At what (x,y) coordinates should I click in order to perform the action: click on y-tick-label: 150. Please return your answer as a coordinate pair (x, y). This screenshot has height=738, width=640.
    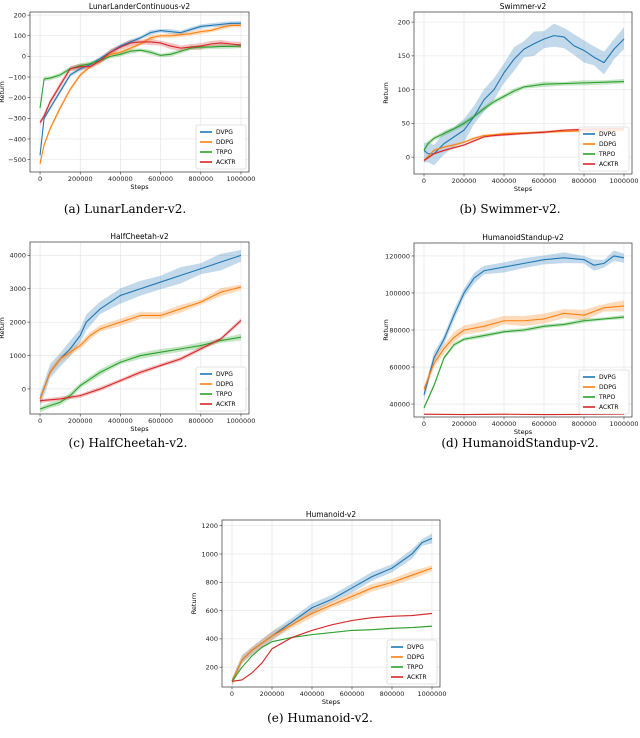
    Looking at the image, I should click on (404, 56).